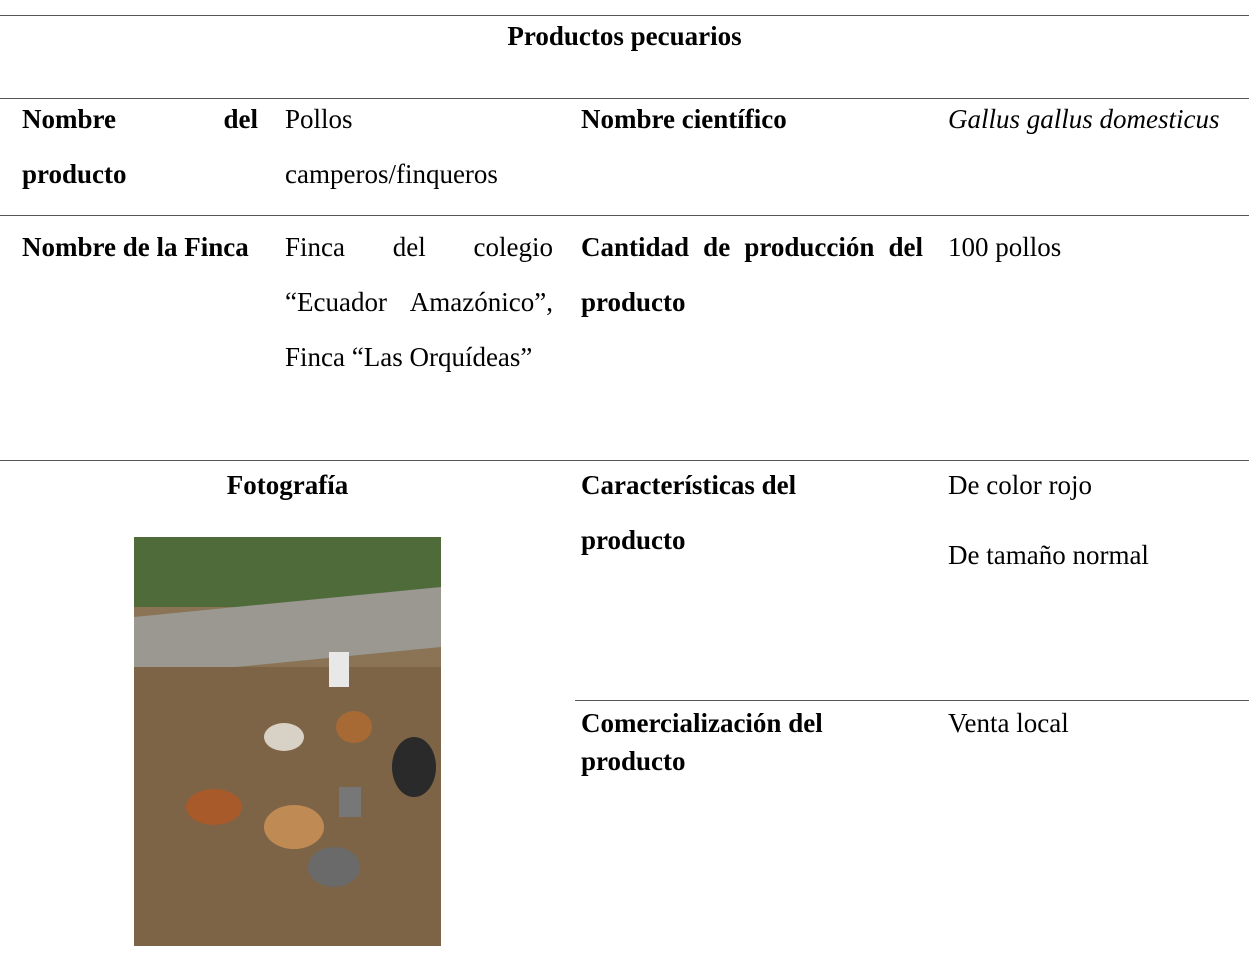 The width and height of the screenshot is (1249, 970). Describe the element at coordinates (1008, 723) in the screenshot. I see `value-cell: Venta local` at that location.